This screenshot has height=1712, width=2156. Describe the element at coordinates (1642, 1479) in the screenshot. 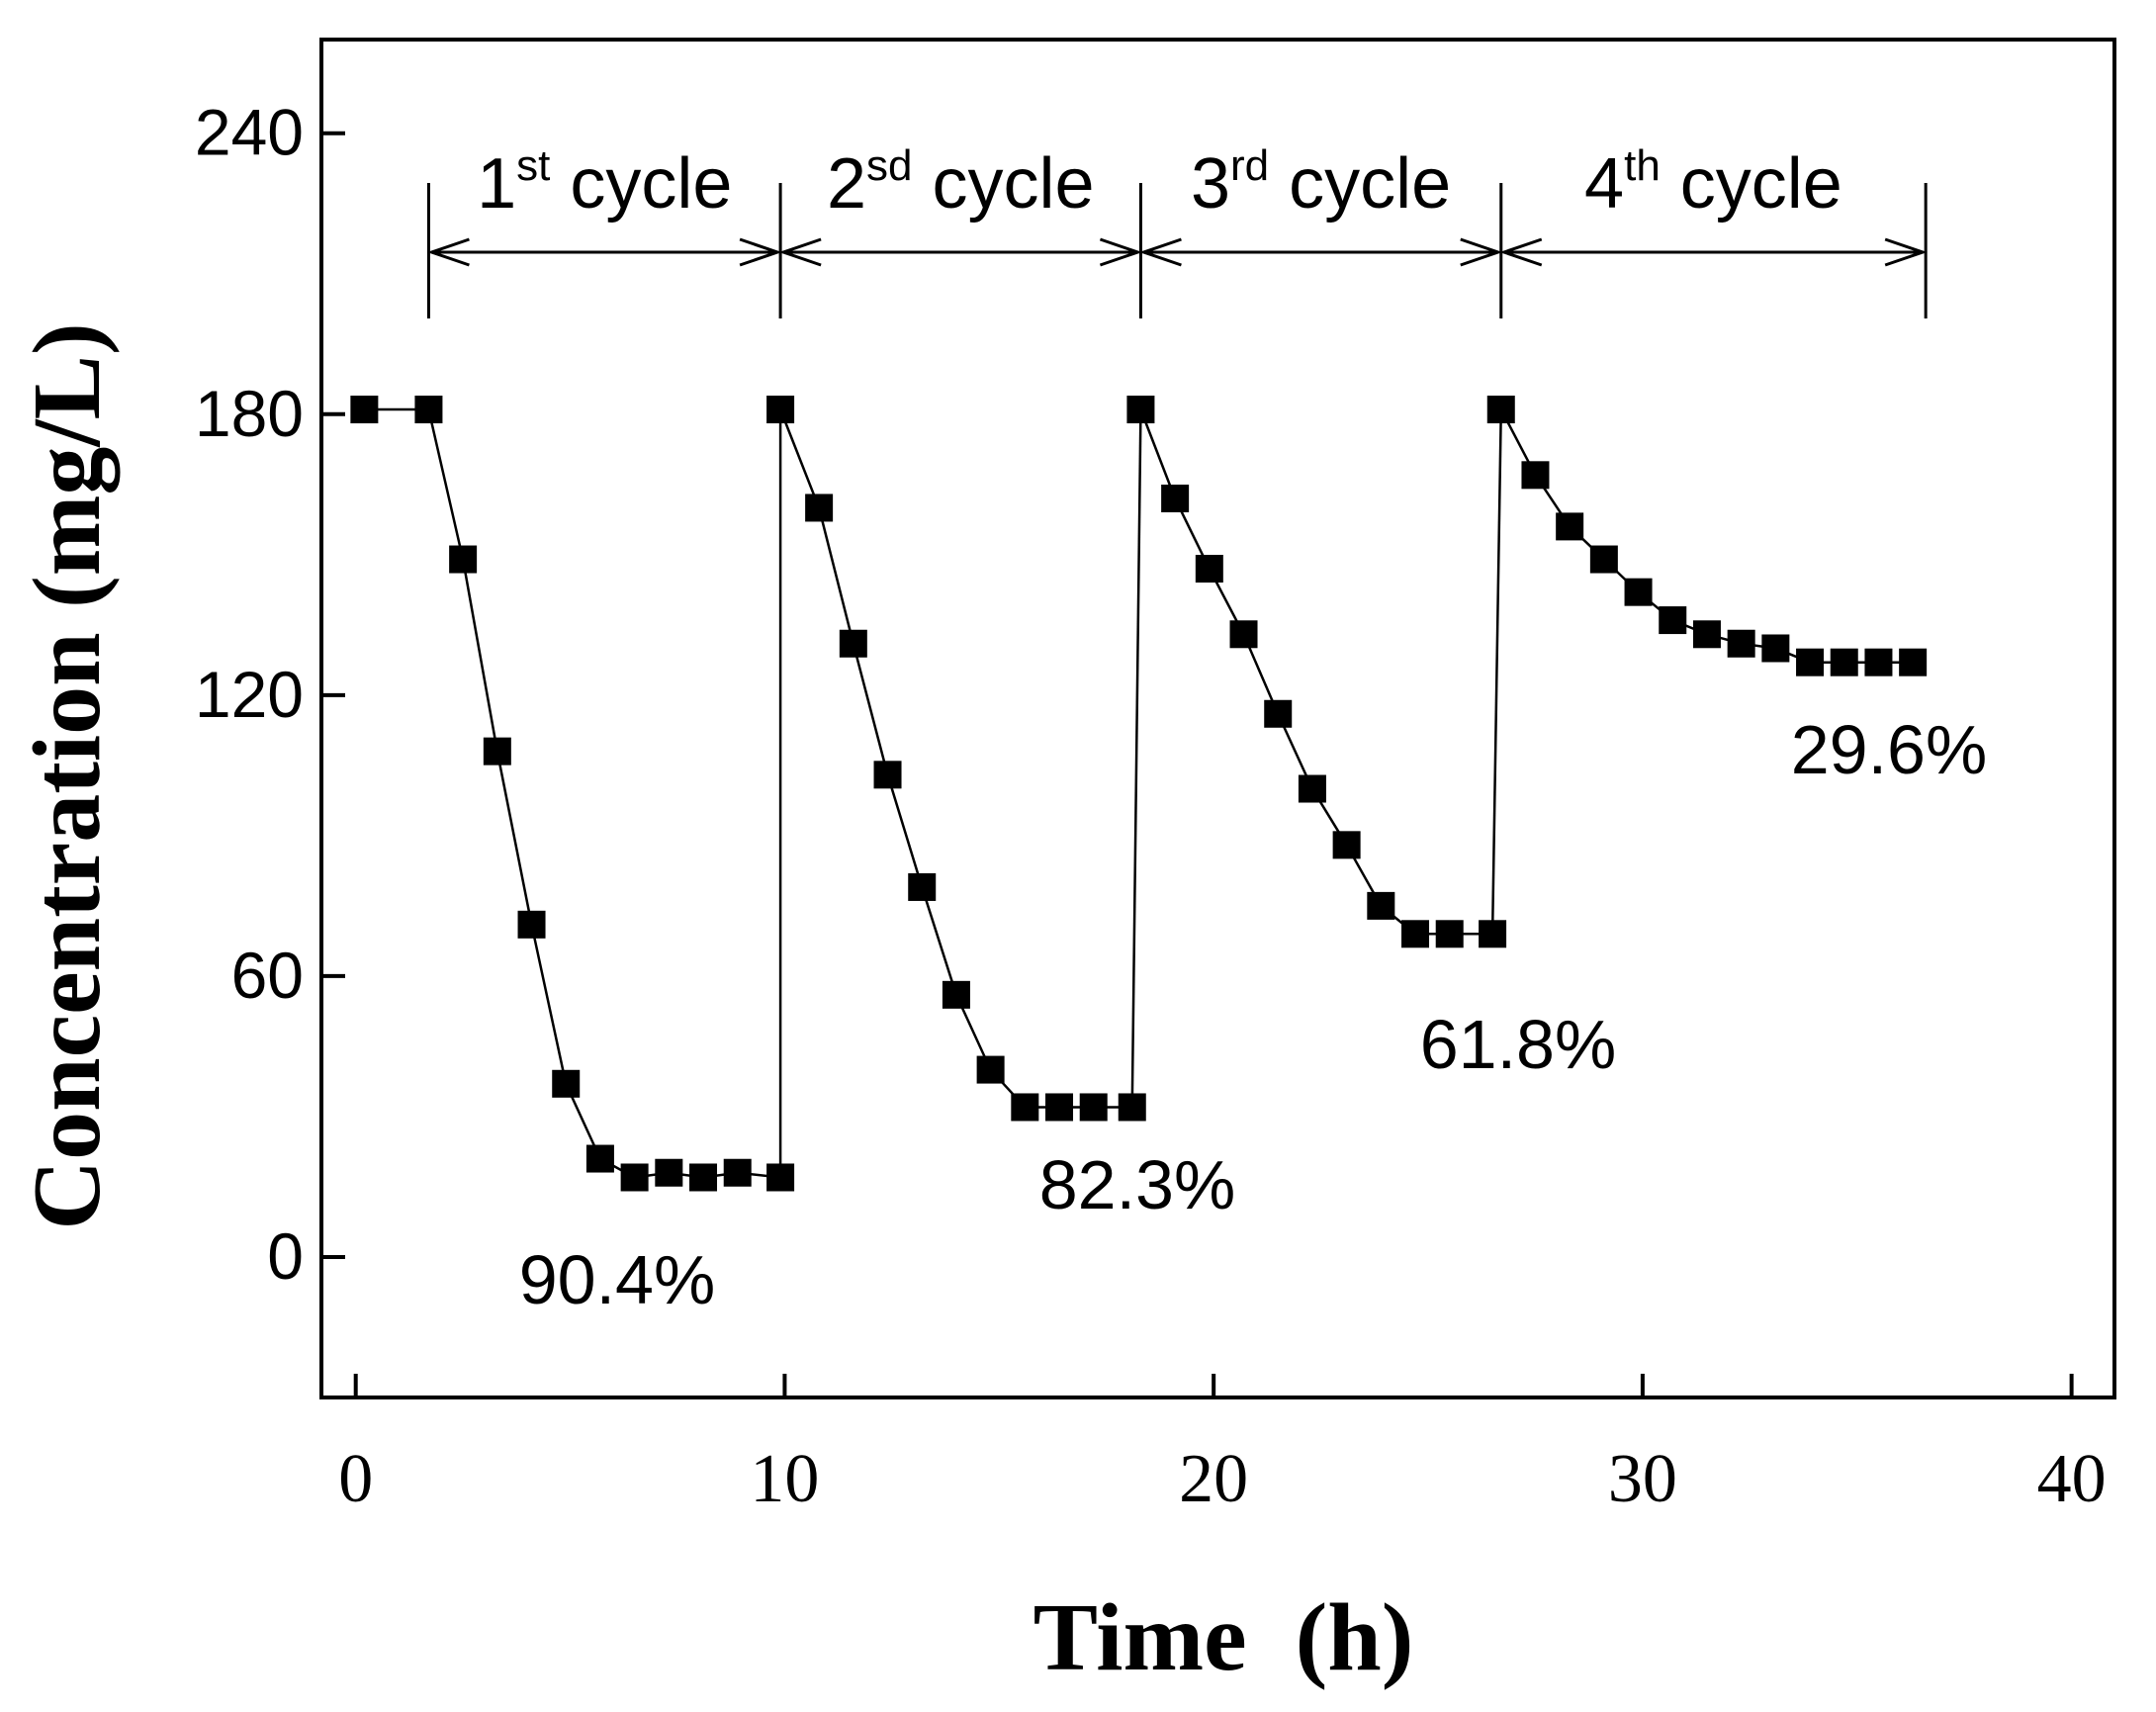

I see `x-tick-label-3: 30` at that location.